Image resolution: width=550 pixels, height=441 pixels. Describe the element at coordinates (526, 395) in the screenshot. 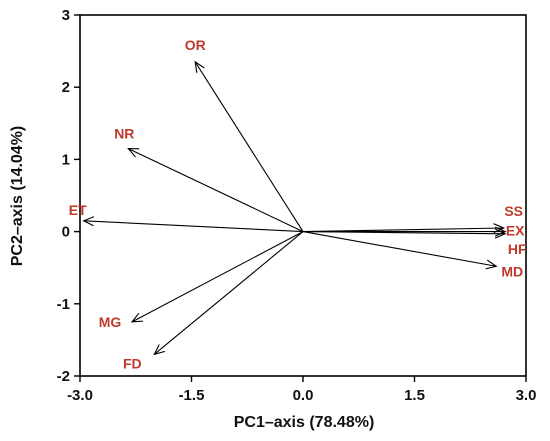

I see `x-tick-label: 3.0` at that location.